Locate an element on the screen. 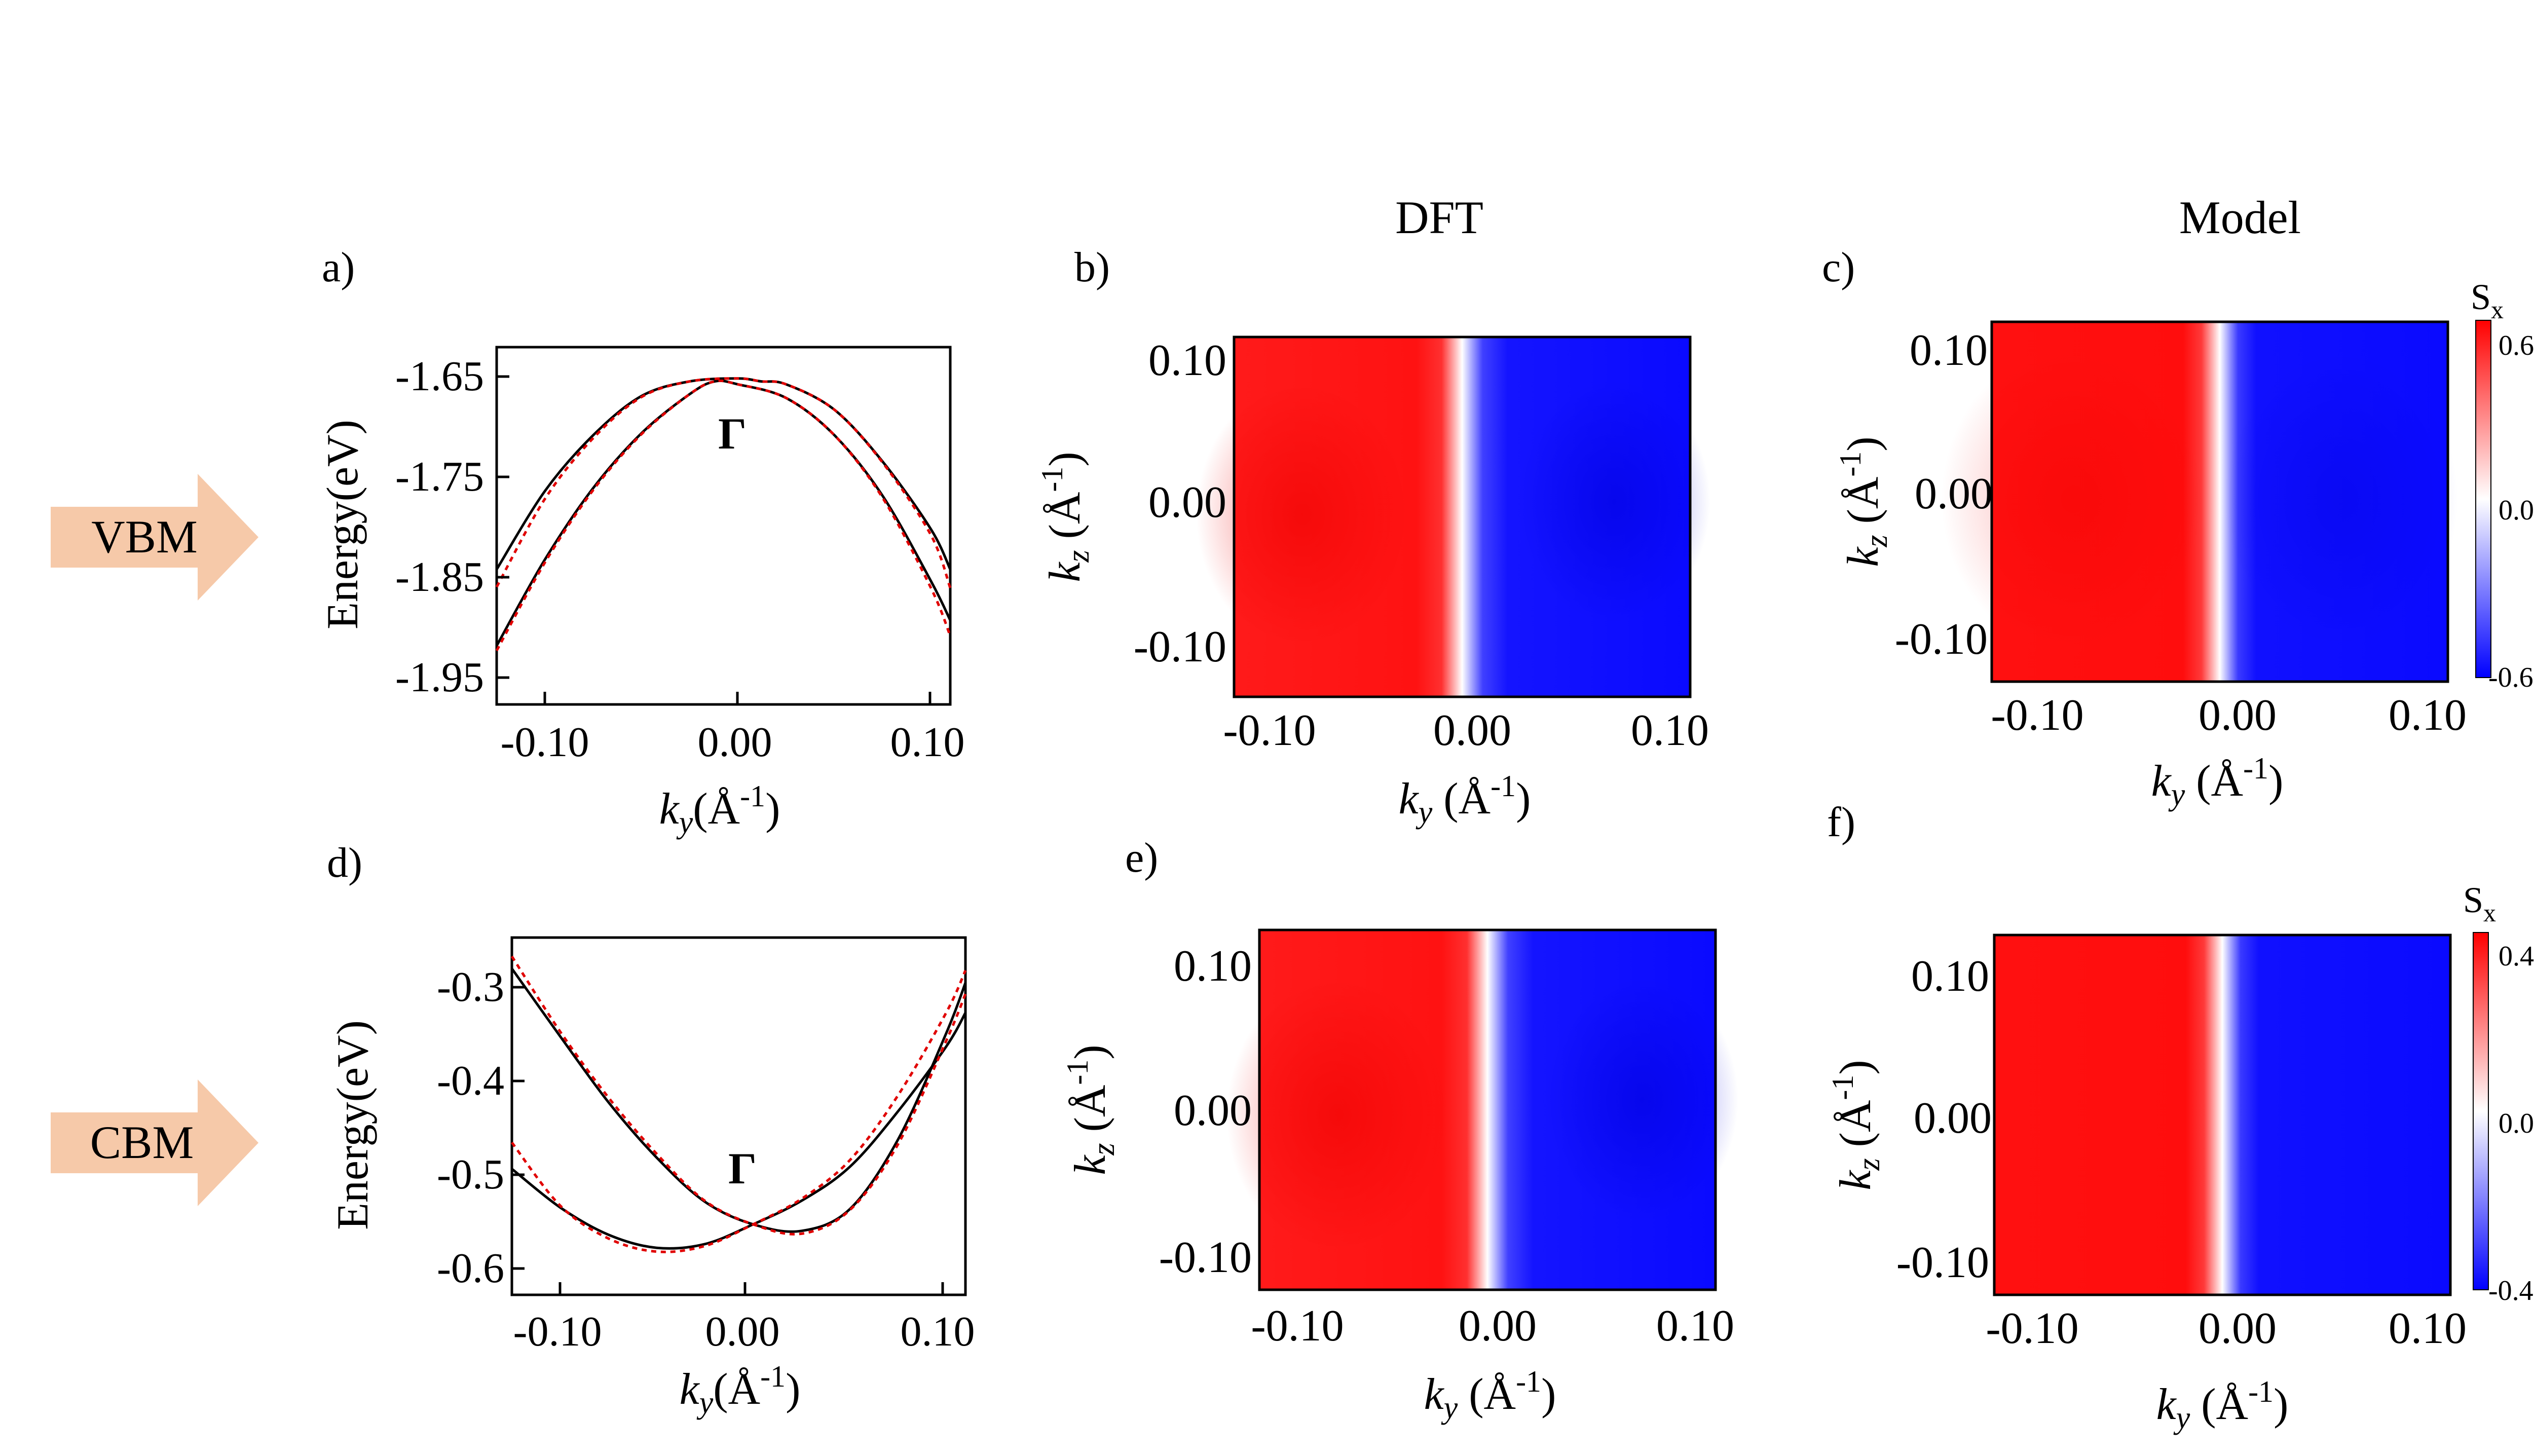 The height and width of the screenshot is (1456, 2534). panel-label-f: f) is located at coordinates (1841, 822).